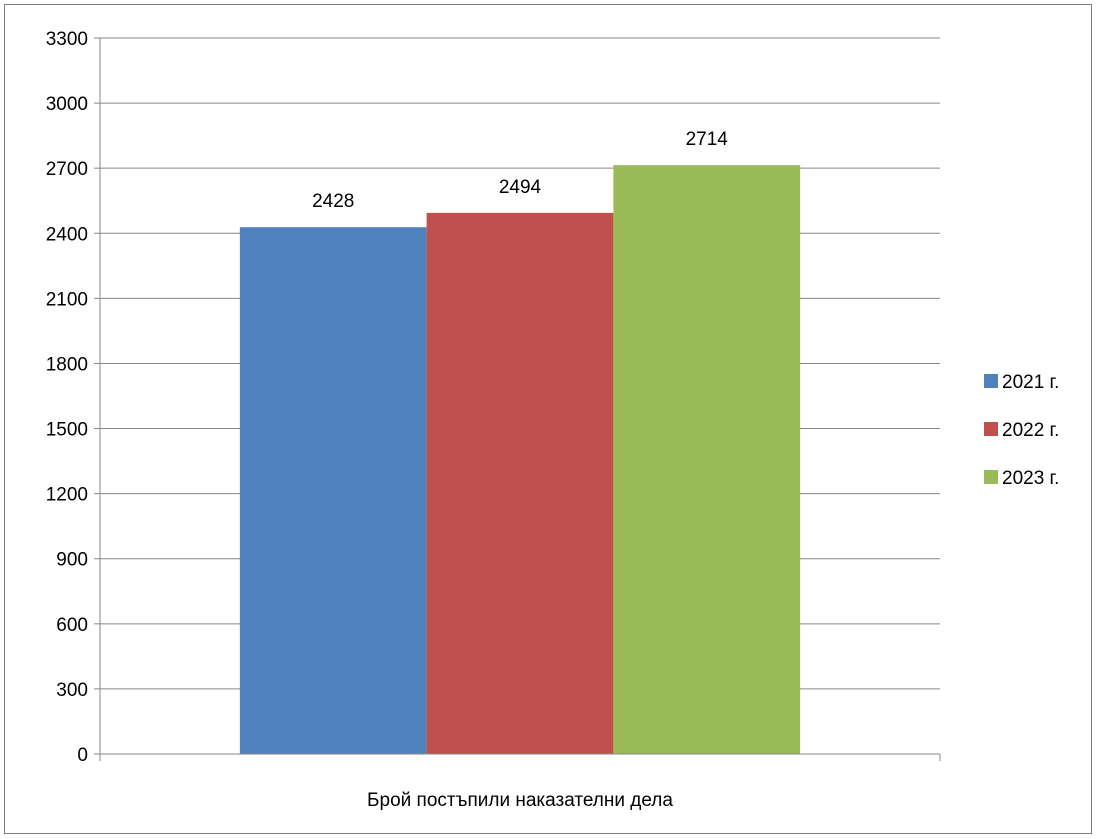 The height and width of the screenshot is (839, 1097). Describe the element at coordinates (72, 625) in the screenshot. I see `y-tick-label: 600` at that location.